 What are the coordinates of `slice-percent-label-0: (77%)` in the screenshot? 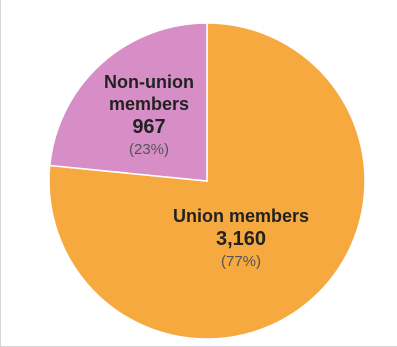 It's located at (241, 261).